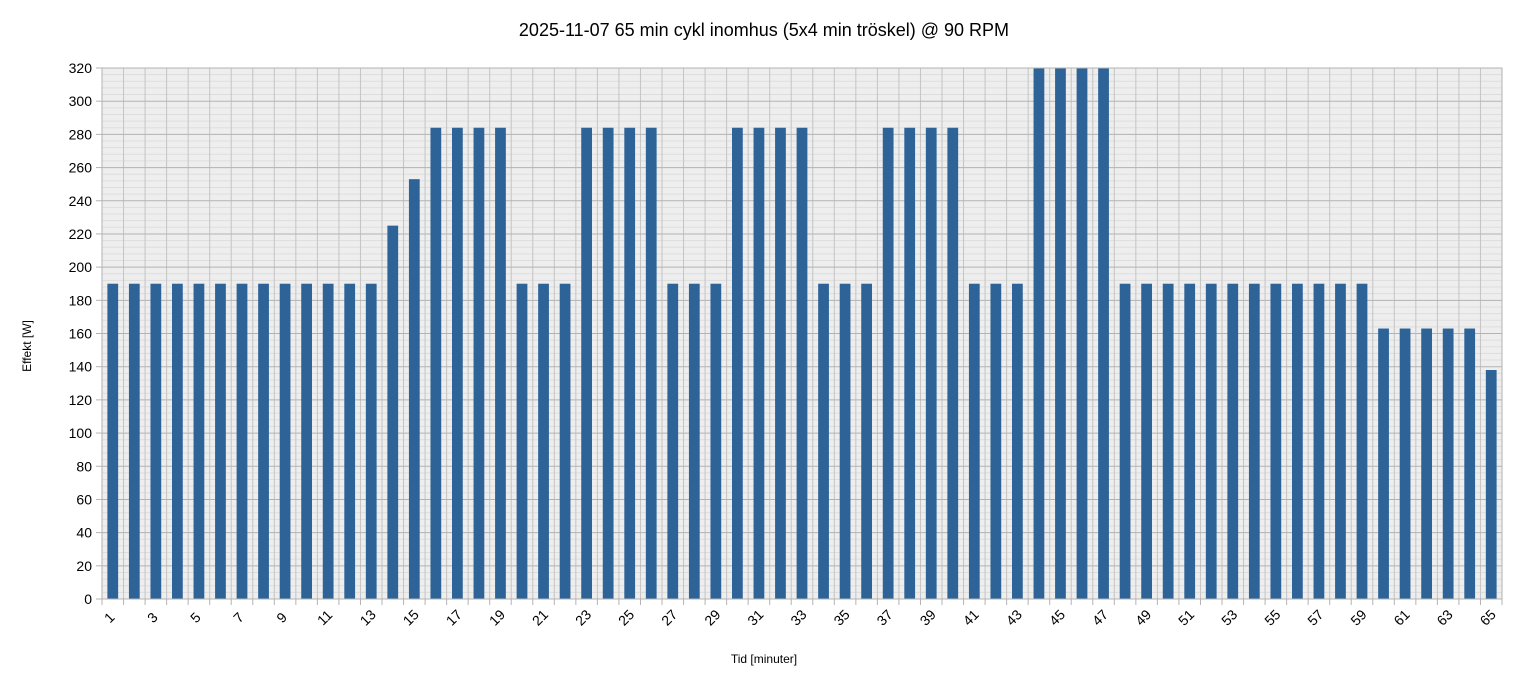 Image resolution: width=1529 pixels, height=687 pixels. Describe the element at coordinates (84, 566) in the screenshot. I see `y-tick-label: 20` at that location.